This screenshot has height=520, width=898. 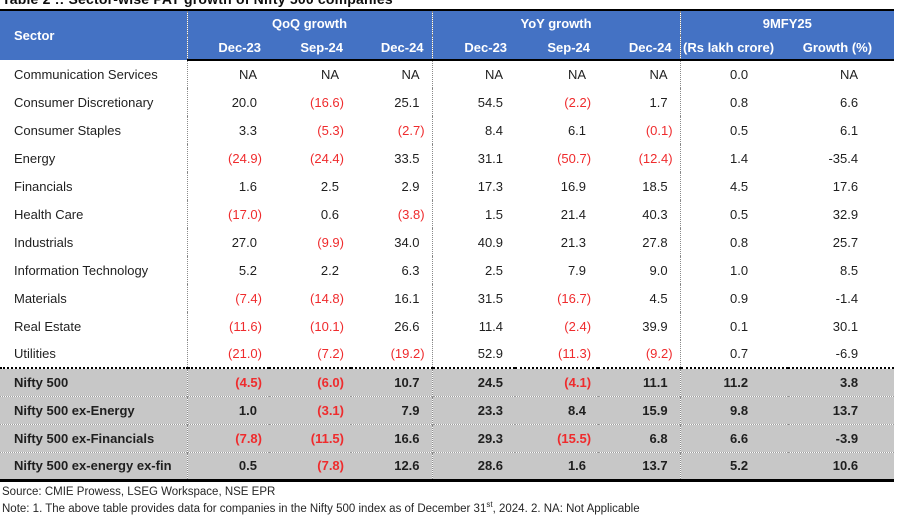 I want to click on value-cell: 26.6, so click(x=392, y=326).